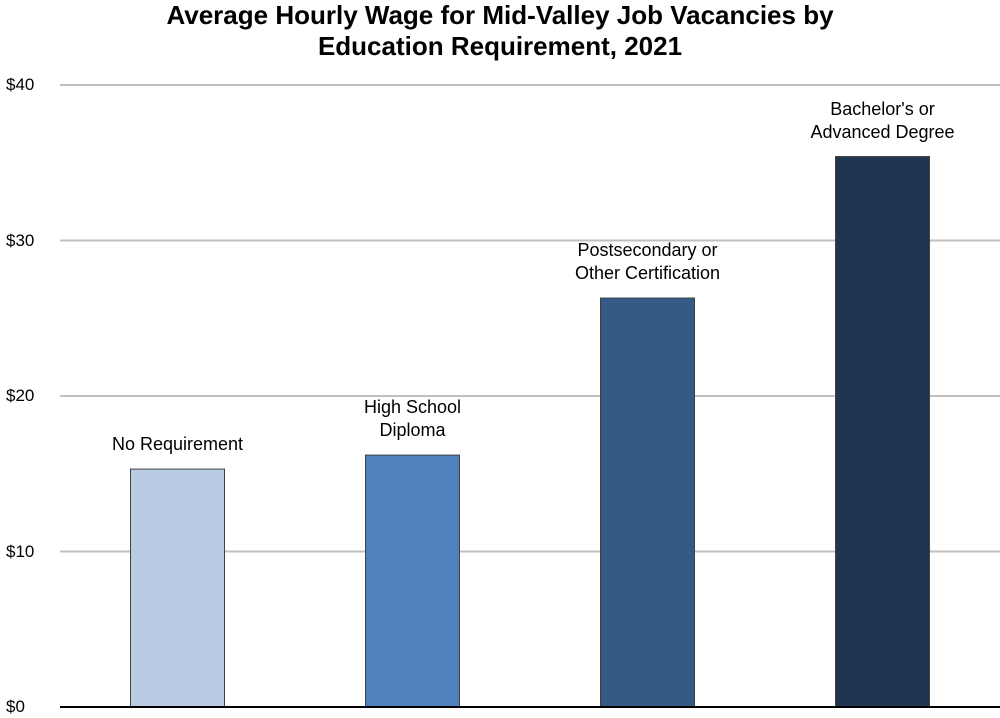 The height and width of the screenshot is (718, 1000). I want to click on category-label: Postsecondary or Other Certification, so click(647, 262).